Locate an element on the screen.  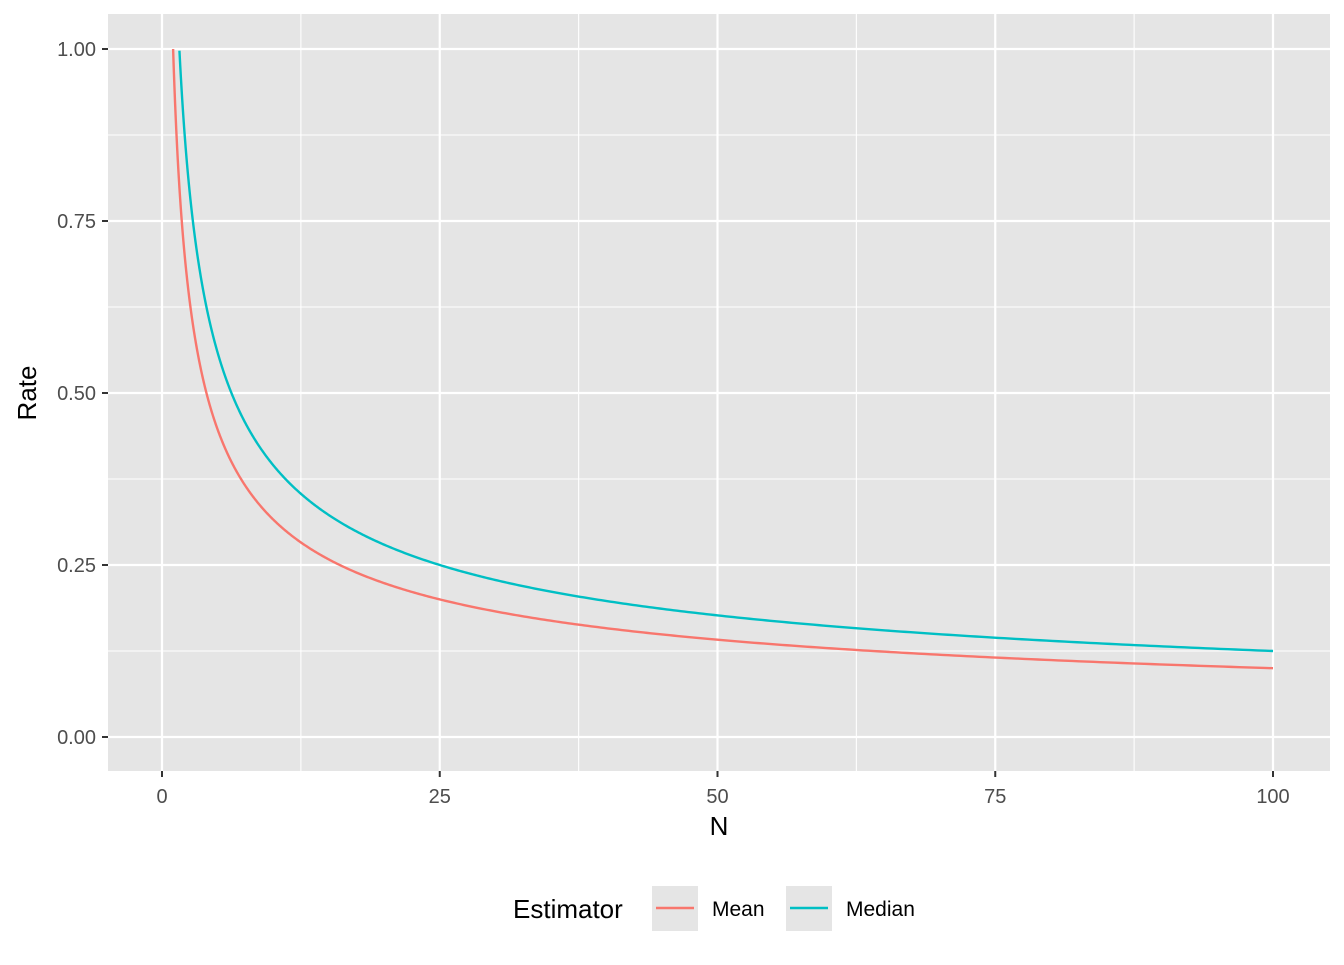
y-tick-label: 1.00 is located at coordinates (76, 50).